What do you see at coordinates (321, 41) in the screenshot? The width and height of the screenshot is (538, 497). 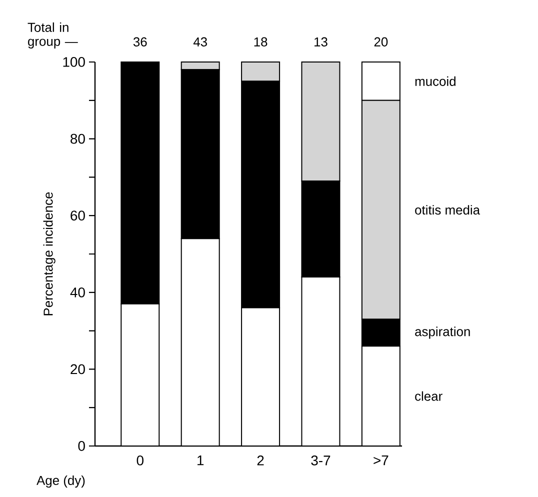 I see `annotation: 13` at bounding box center [321, 41].